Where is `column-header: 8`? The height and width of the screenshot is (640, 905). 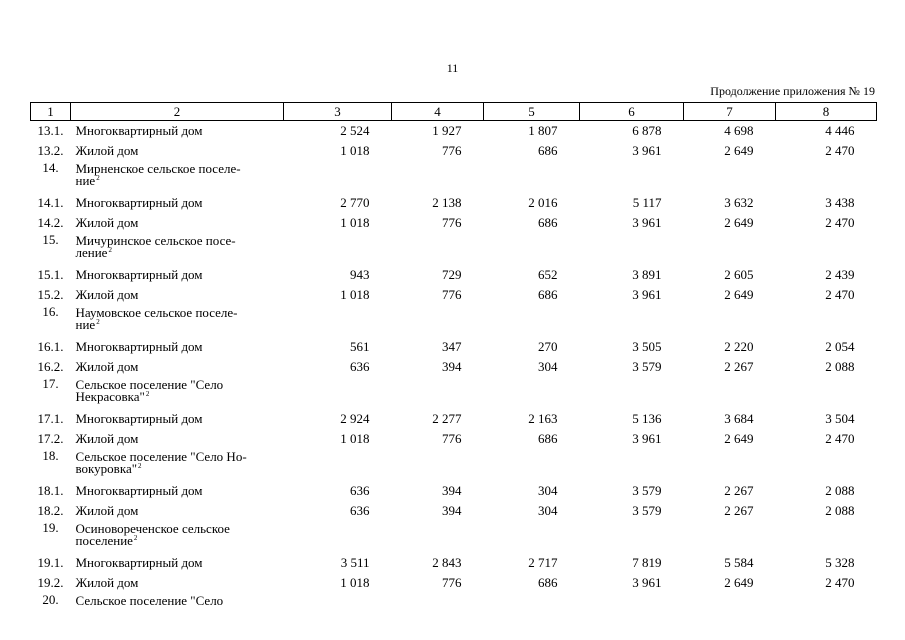 column-header: 8 is located at coordinates (826, 111).